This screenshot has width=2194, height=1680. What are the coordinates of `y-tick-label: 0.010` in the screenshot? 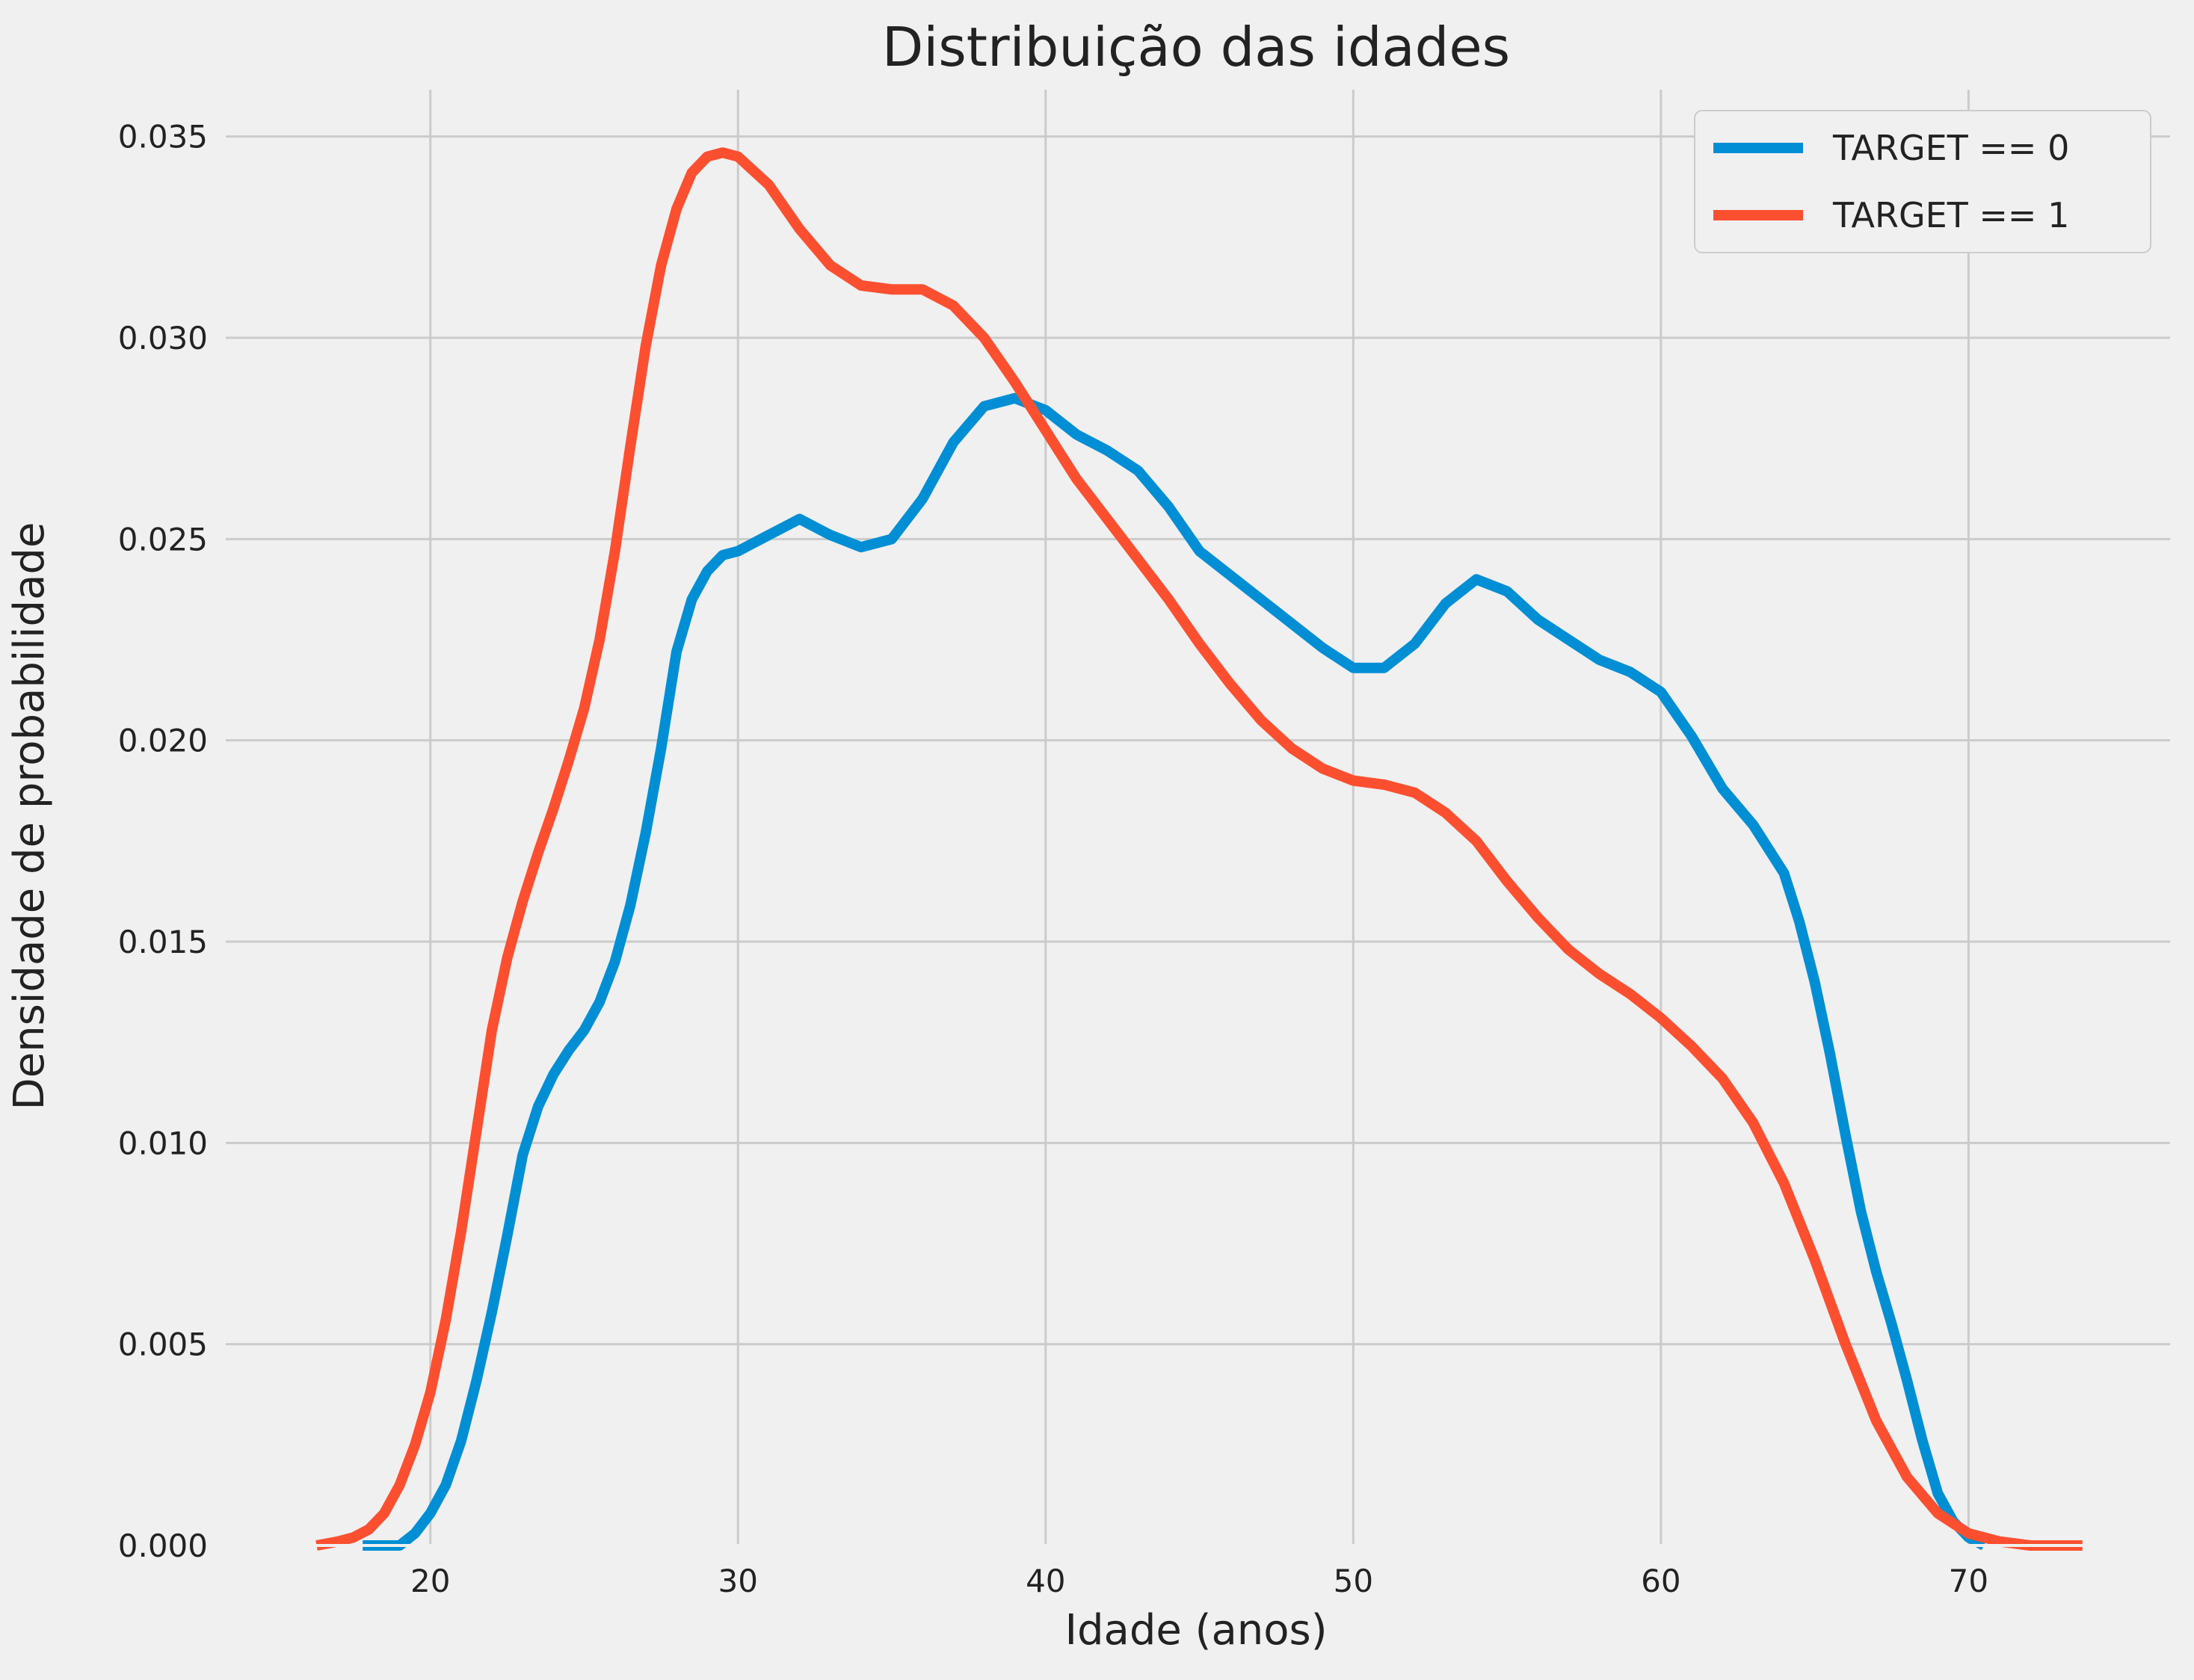 It's located at (163, 1143).